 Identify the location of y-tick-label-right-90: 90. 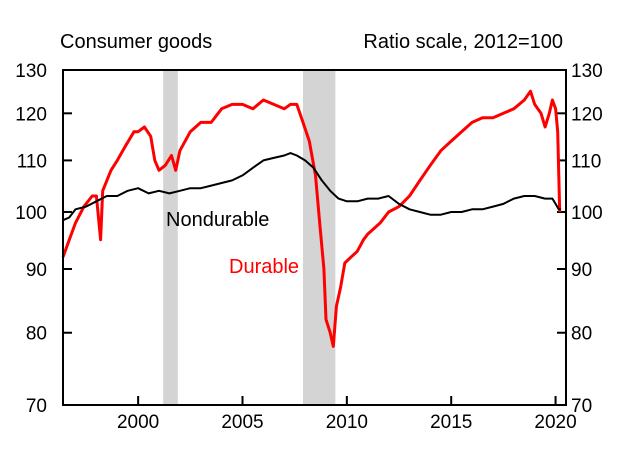
(581, 270).